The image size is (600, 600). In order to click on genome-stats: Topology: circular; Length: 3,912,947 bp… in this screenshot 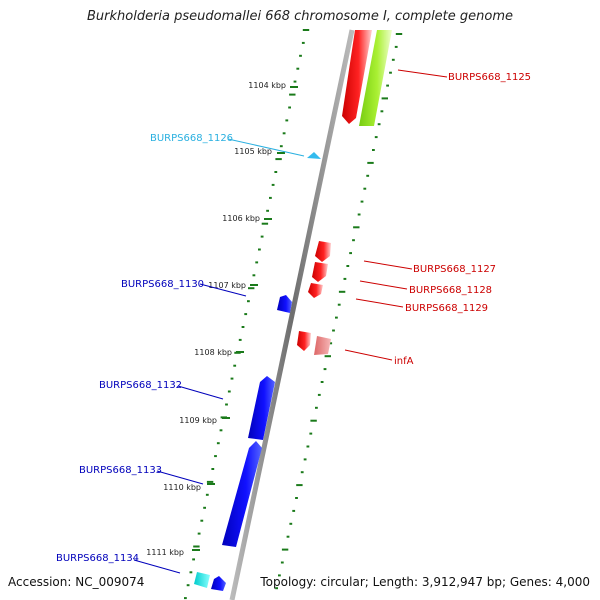, I will do `click(425, 582)`.